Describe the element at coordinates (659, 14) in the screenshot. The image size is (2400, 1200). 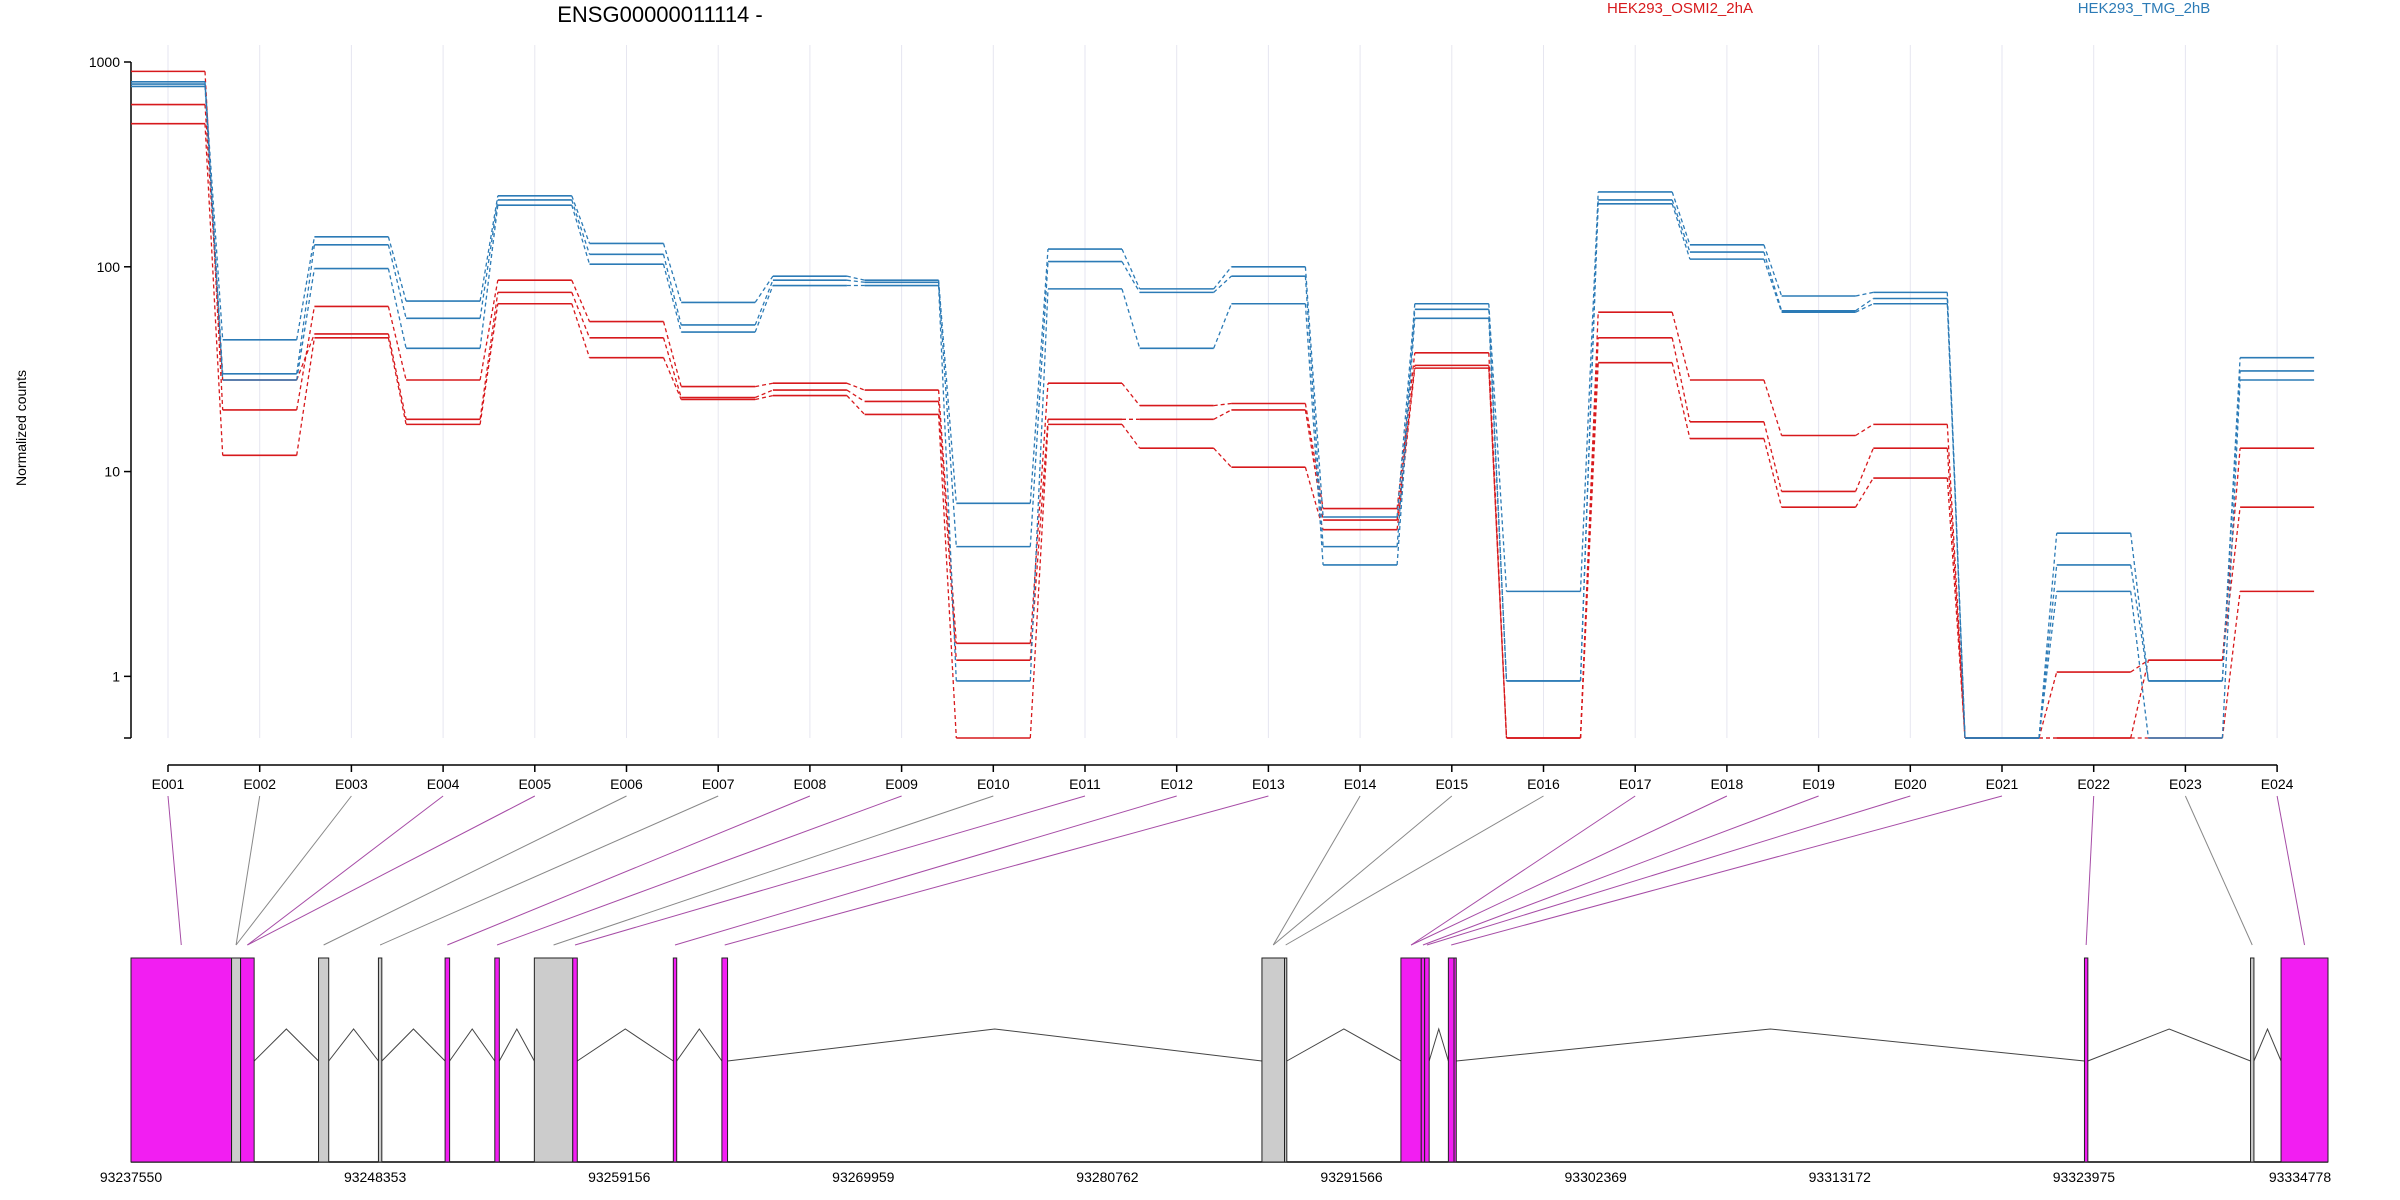
I see `chart-title: ENSG00000011114 -` at that location.